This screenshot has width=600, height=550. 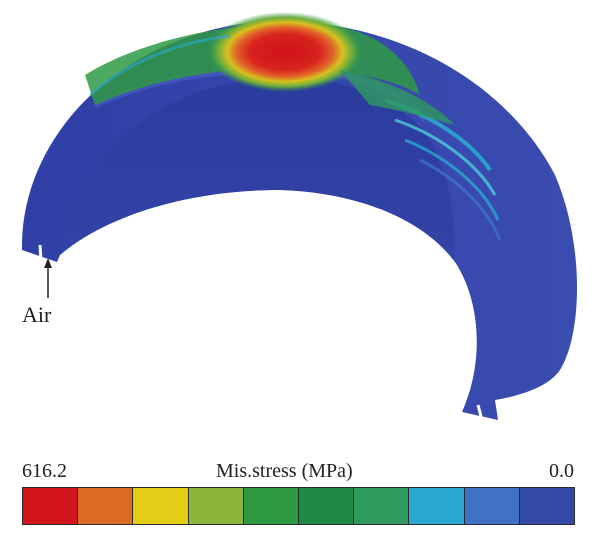 What do you see at coordinates (561, 471) in the screenshot?
I see `legend-min-label: 0.0` at bounding box center [561, 471].